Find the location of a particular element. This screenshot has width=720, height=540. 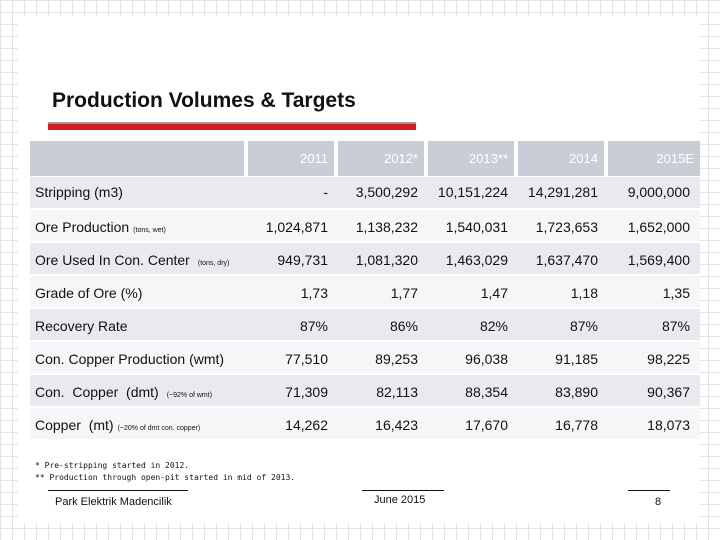

table-cell: 1,024,871 is located at coordinates (296, 227).